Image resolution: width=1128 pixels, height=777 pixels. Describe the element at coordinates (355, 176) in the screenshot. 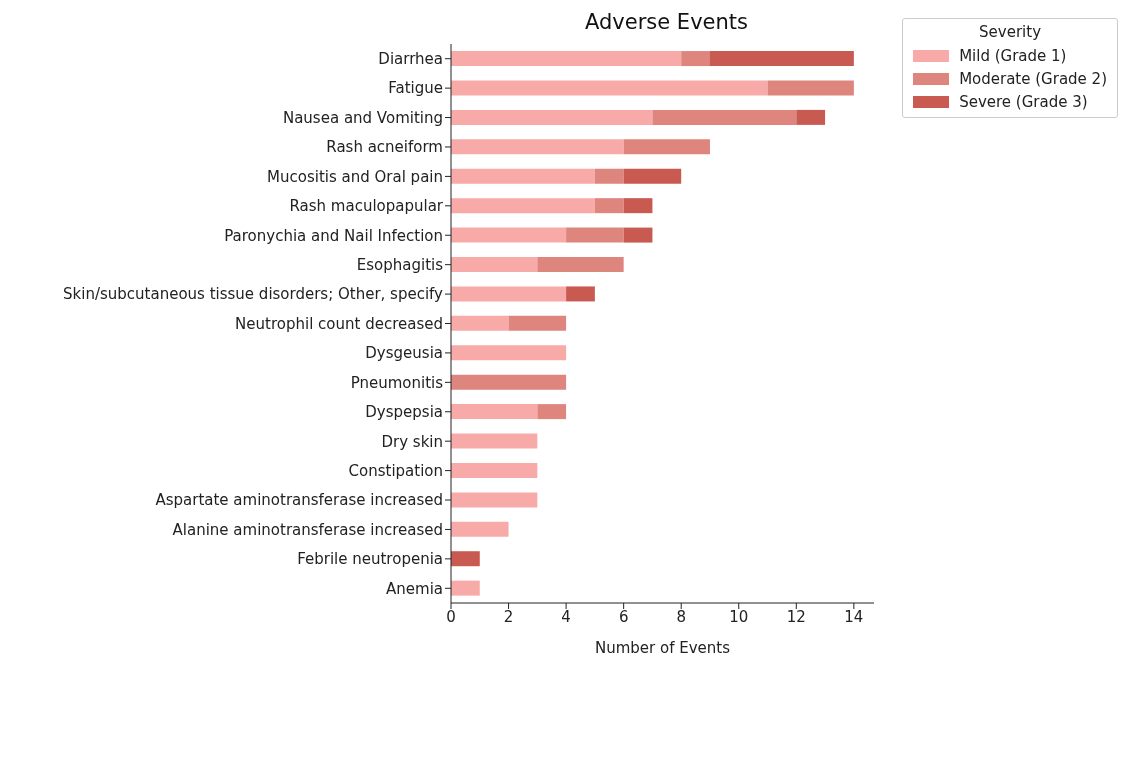

I see `y-tick-label: Mucositis and Oral pain` at that location.